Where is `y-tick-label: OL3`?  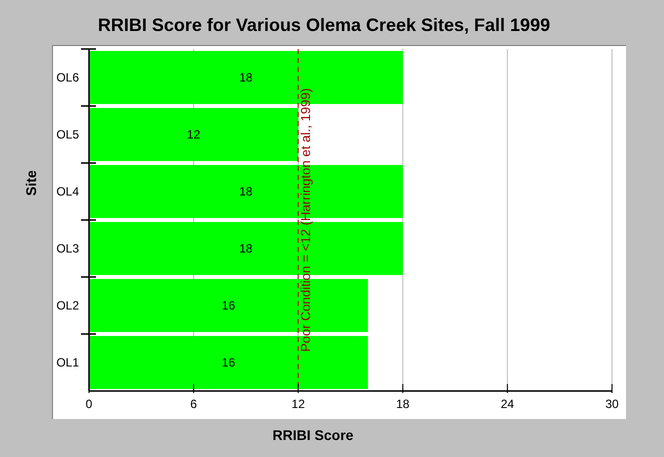
y-tick-label: OL3 is located at coordinates (68, 249).